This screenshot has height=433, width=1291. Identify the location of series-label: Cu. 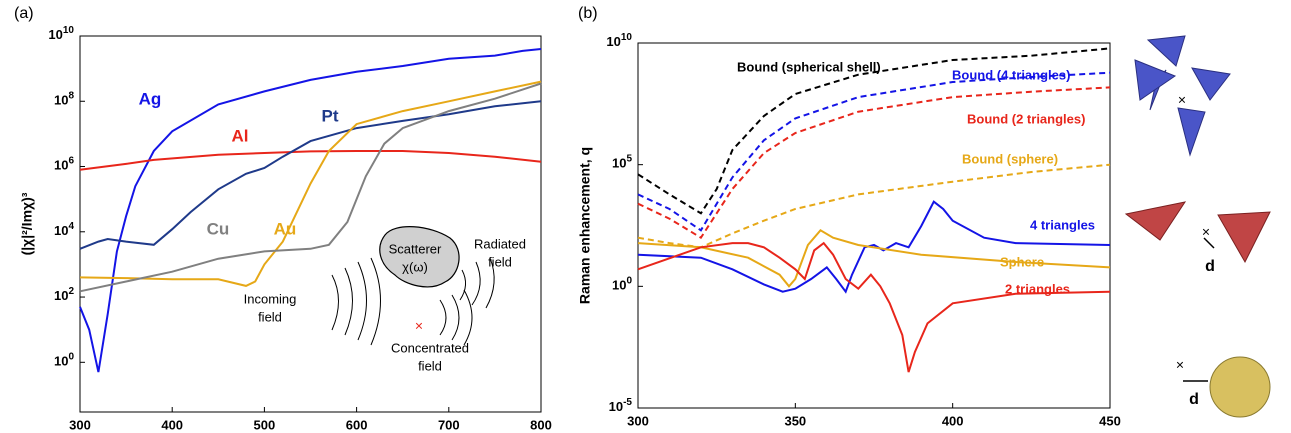
(218, 228).